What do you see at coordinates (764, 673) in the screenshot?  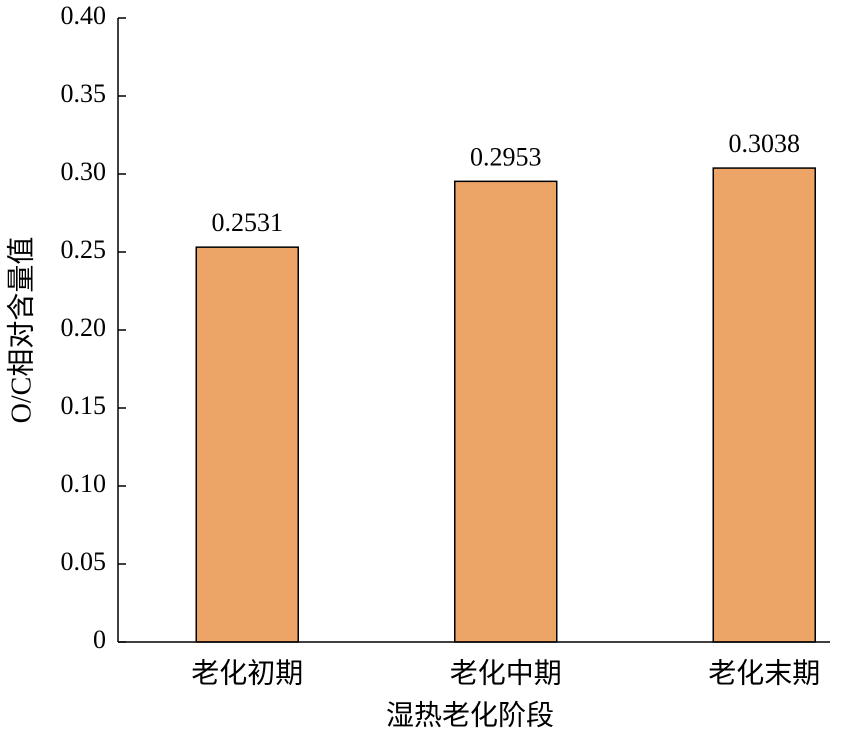 I see `x-tick-label: 老化末期` at bounding box center [764, 673].